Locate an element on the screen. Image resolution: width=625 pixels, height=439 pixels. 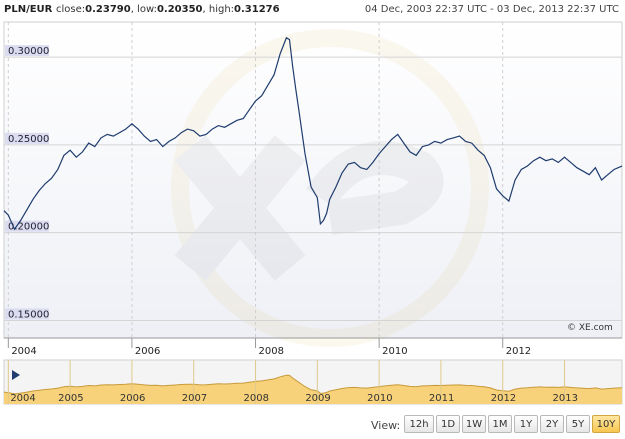
x-tick-label: 2012 is located at coordinates (518, 351).